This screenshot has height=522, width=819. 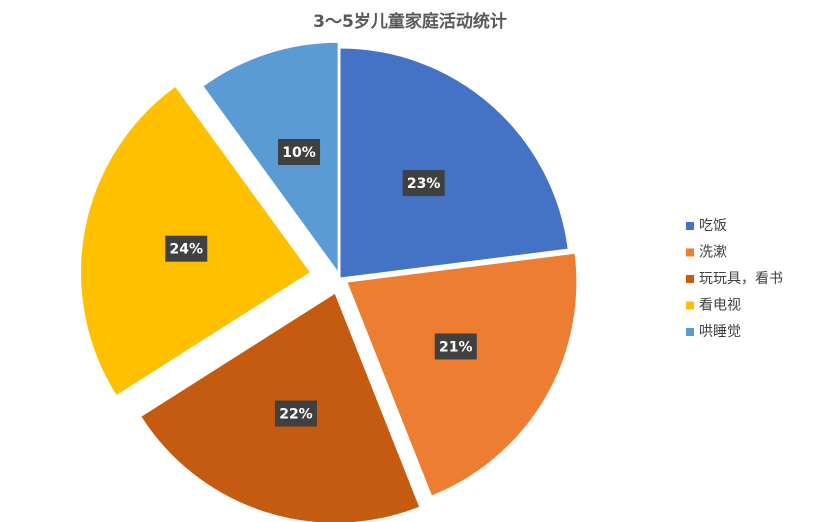 I want to click on data-label: 22%, so click(x=296, y=415).